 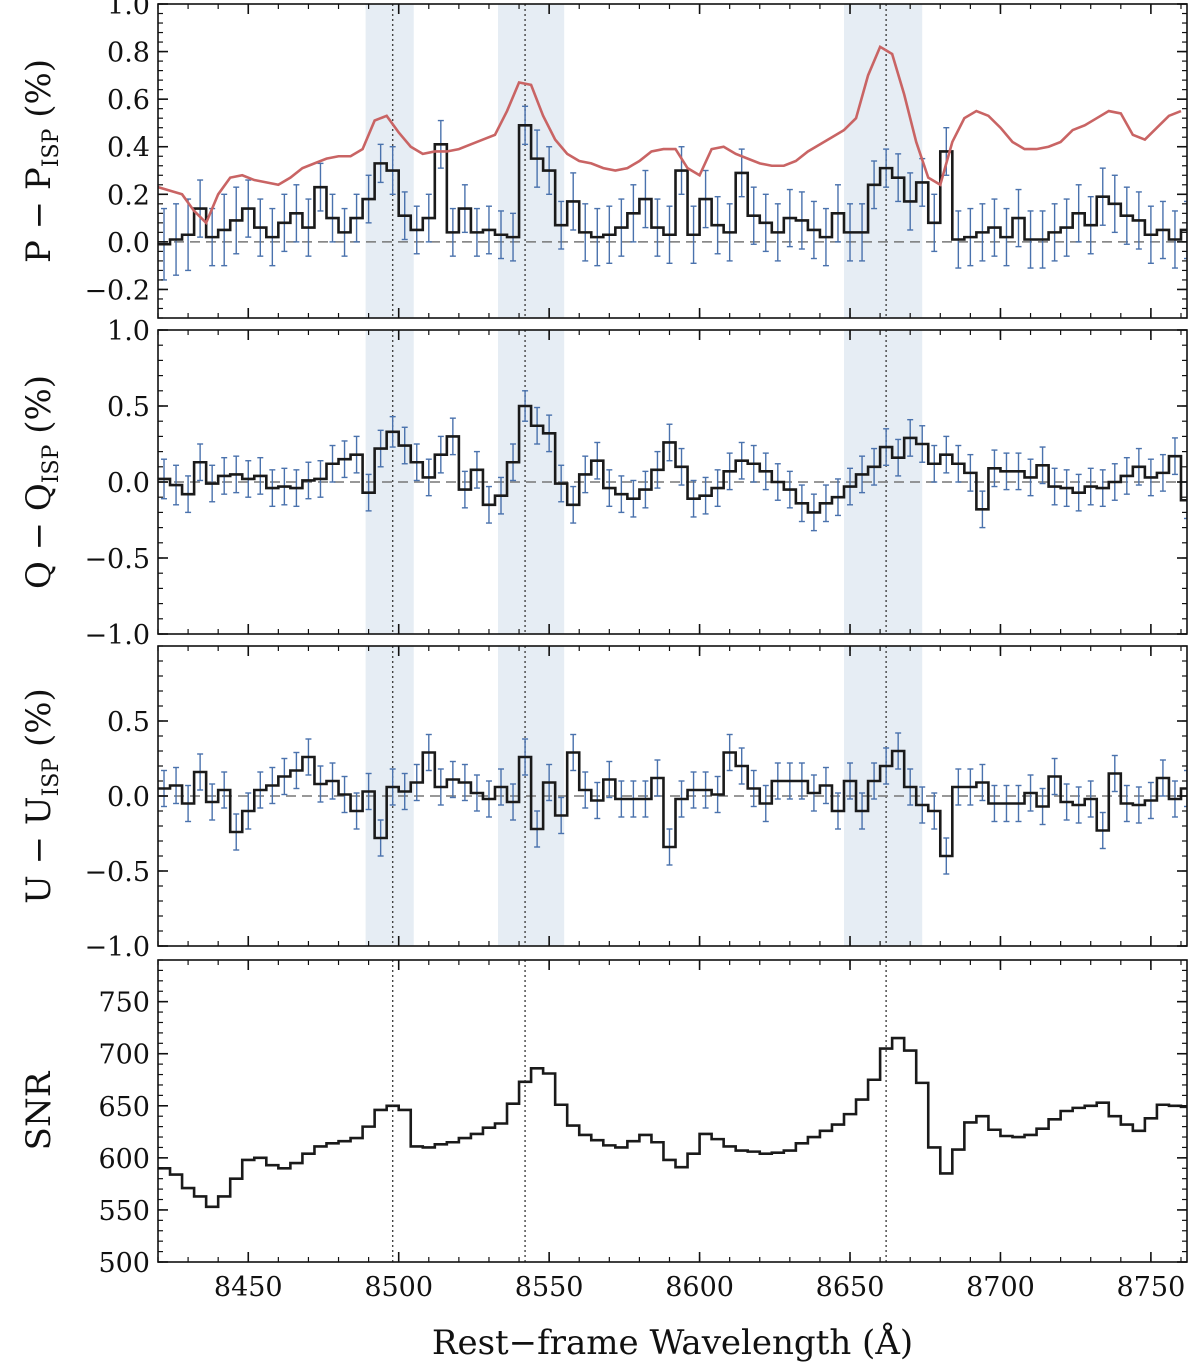 What do you see at coordinates (41, 482) in the screenshot?
I see `y-axis-label: Q − QISP (%)` at bounding box center [41, 482].